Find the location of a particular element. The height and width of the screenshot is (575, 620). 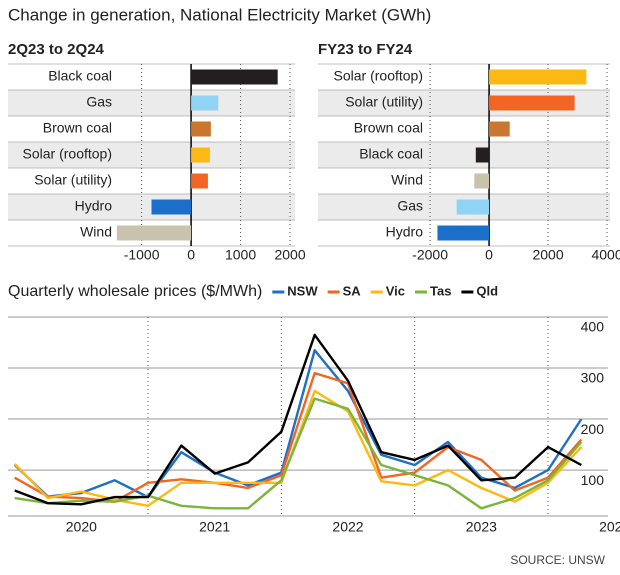

x-tick-label: -1000 is located at coordinates (142, 255).